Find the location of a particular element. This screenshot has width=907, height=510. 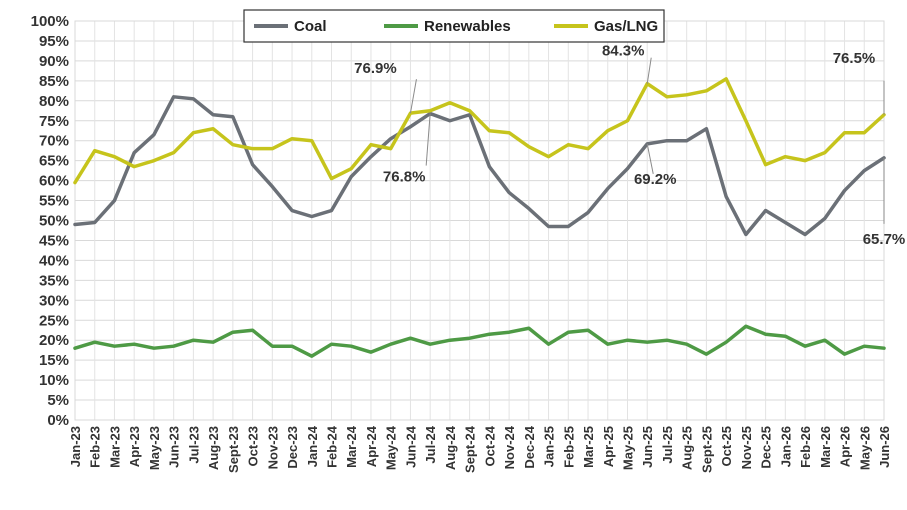

x-tick-label: Oct-24 is located at coordinates (489, 445).